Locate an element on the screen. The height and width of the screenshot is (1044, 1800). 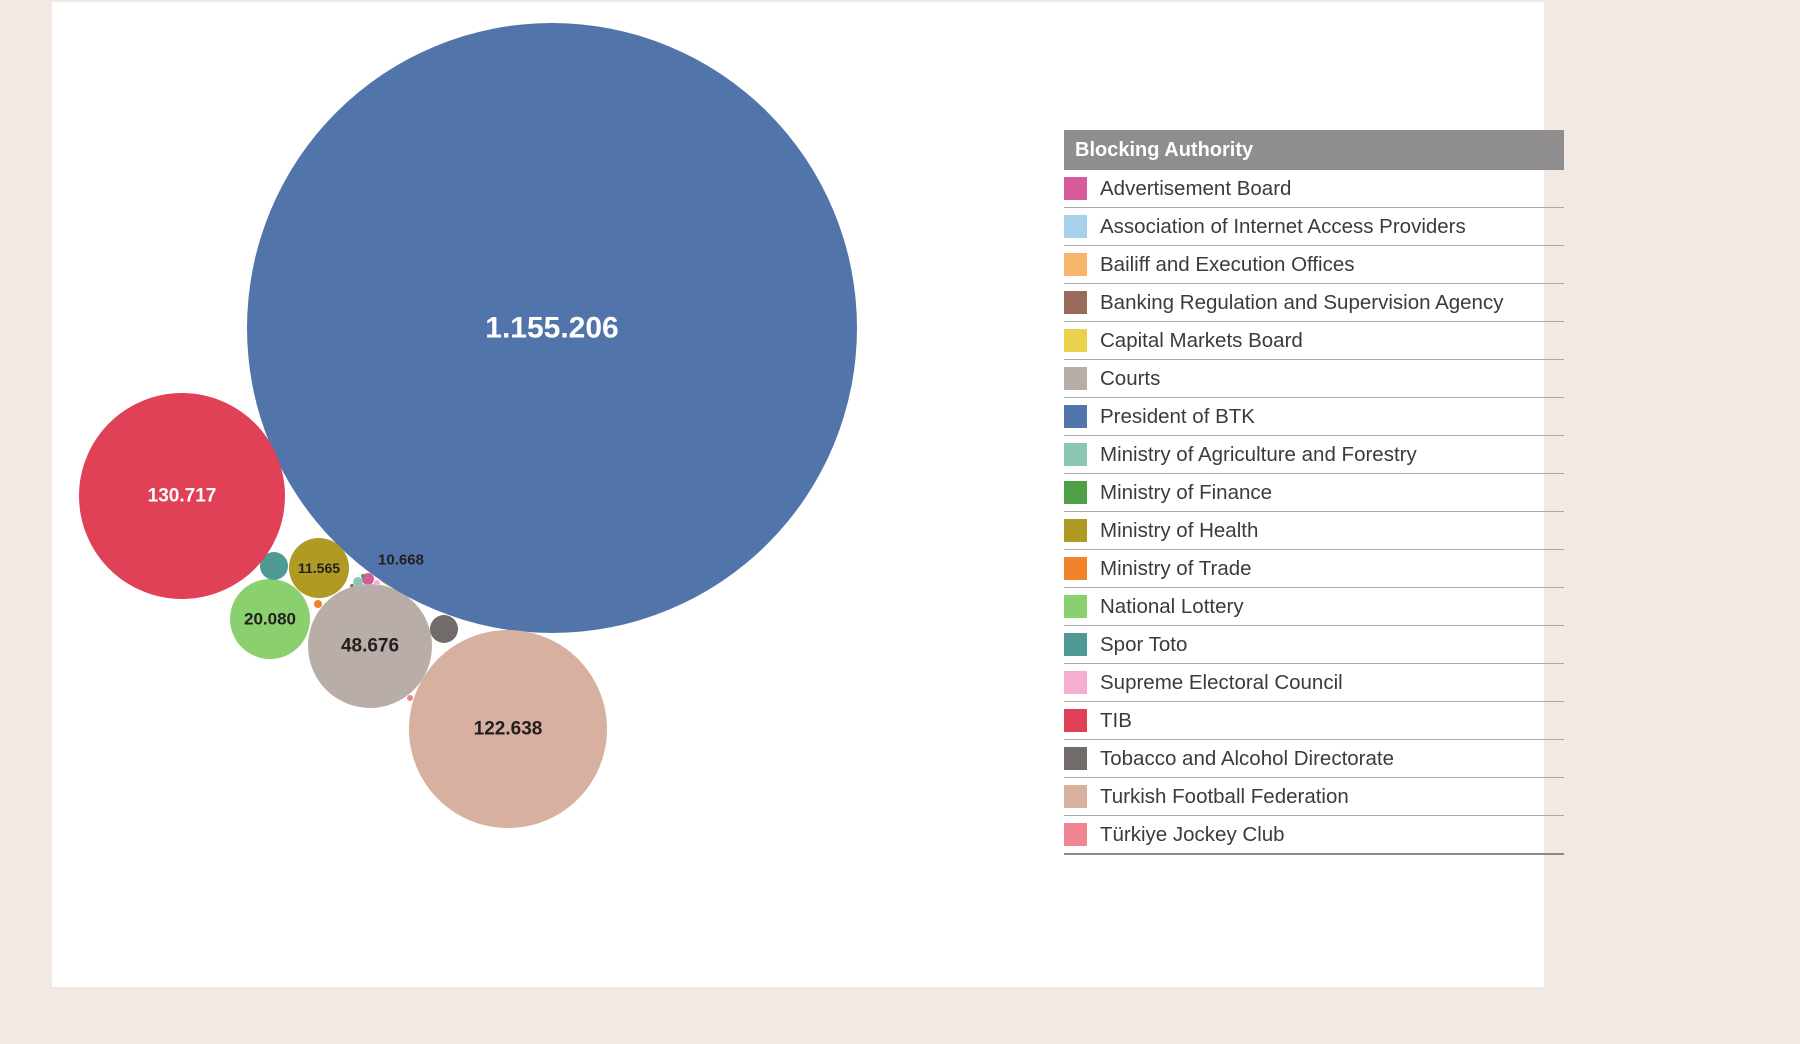
legend-label: Ministry of Agriculture and Forestry is located at coordinates (1258, 454).